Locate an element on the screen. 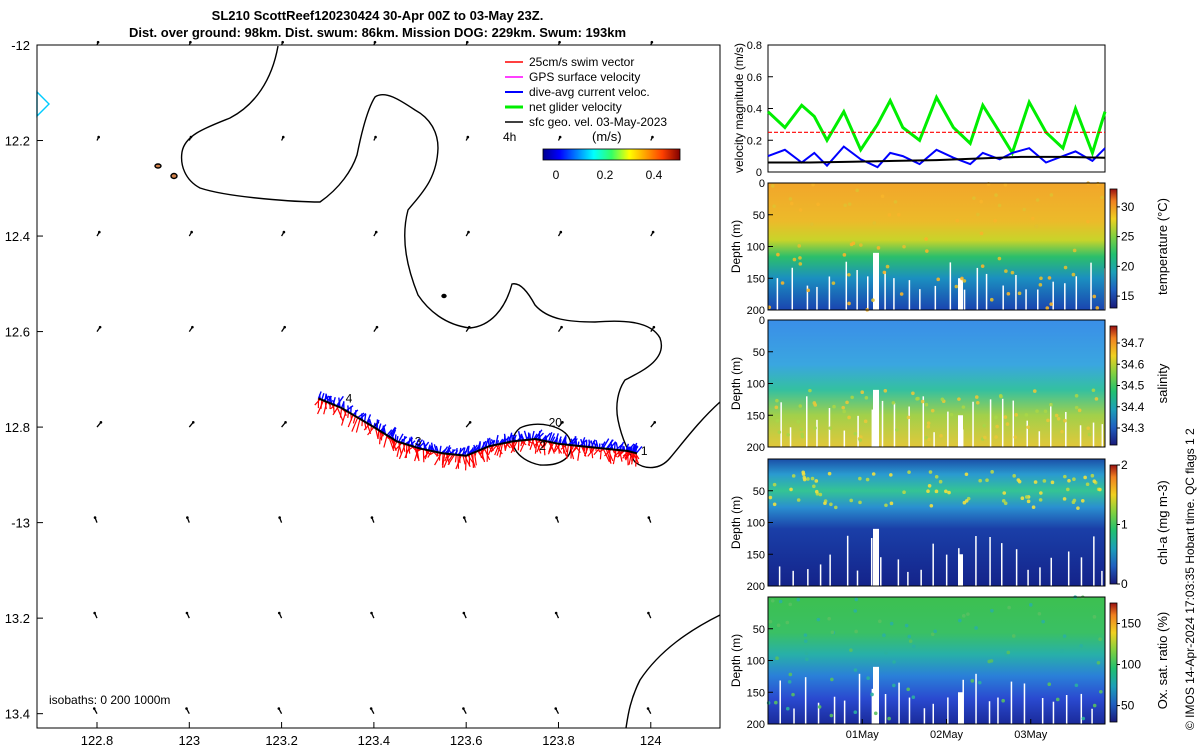  section-y-tick-label: 150 is located at coordinates (756, 416).